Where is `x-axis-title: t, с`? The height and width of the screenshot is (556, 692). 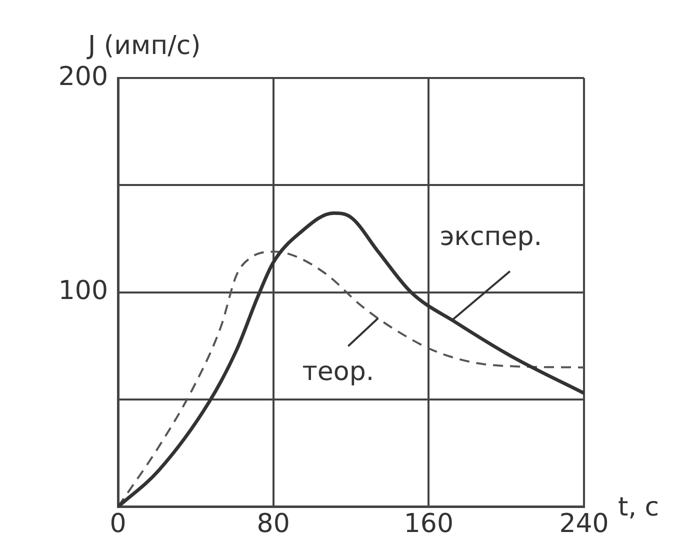
x-axis-title: t, с is located at coordinates (639, 507).